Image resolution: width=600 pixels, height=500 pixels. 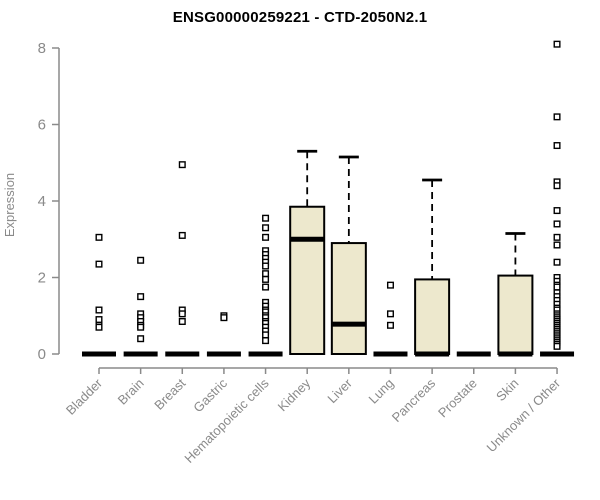 What do you see at coordinates (524, 415) in the screenshot?
I see `x-category-label: Unknown / Other` at bounding box center [524, 415].